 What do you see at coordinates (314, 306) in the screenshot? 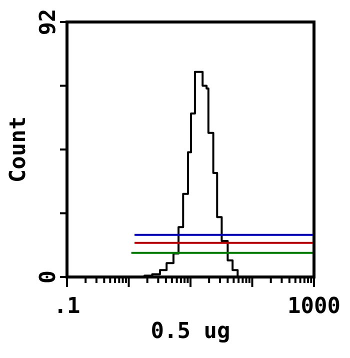
I see `x-tick-label: 1000` at bounding box center [314, 306].